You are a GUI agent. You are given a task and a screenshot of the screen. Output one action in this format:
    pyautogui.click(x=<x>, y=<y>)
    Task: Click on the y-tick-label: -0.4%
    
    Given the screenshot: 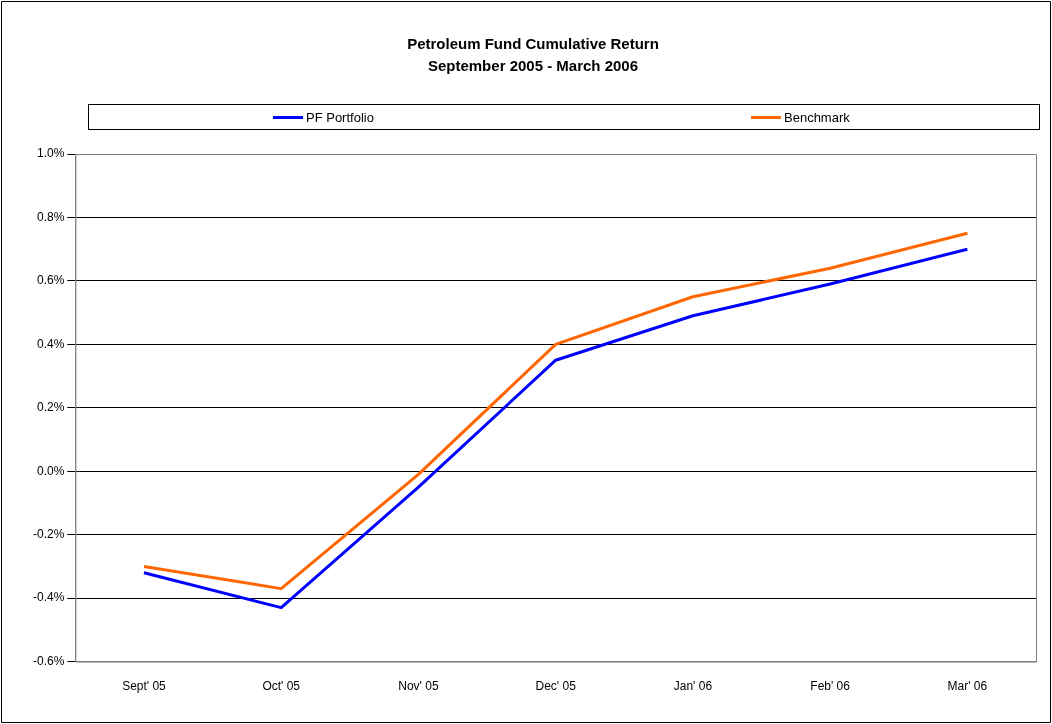 What is the action you would take?
    pyautogui.click(x=48, y=597)
    